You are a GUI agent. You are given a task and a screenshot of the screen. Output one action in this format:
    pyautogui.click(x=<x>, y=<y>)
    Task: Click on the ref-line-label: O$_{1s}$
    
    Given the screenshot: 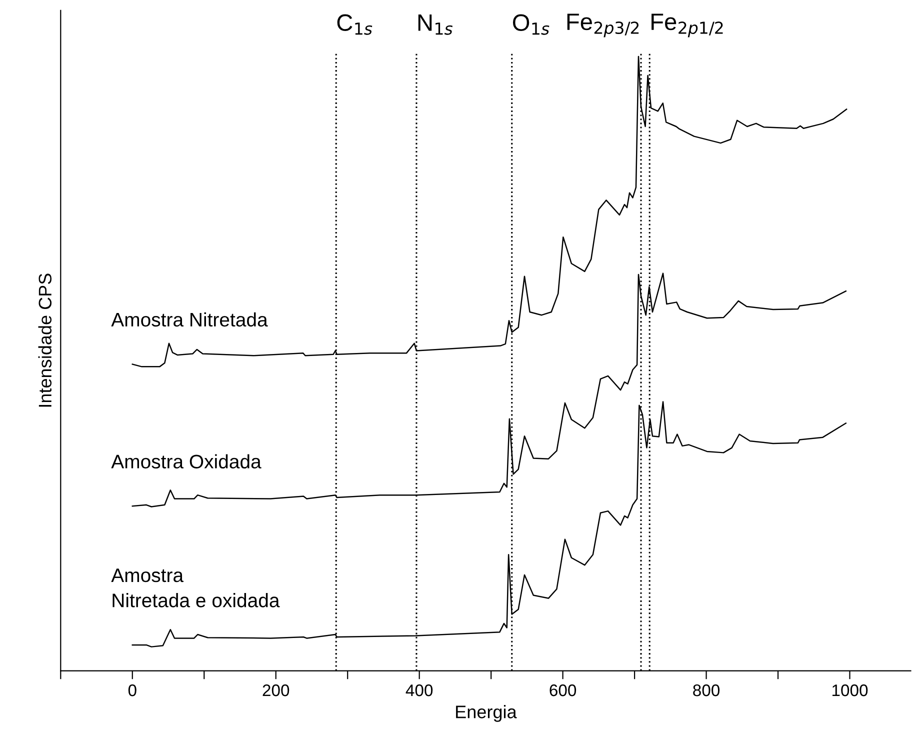 What is the action you would take?
    pyautogui.click(x=531, y=24)
    